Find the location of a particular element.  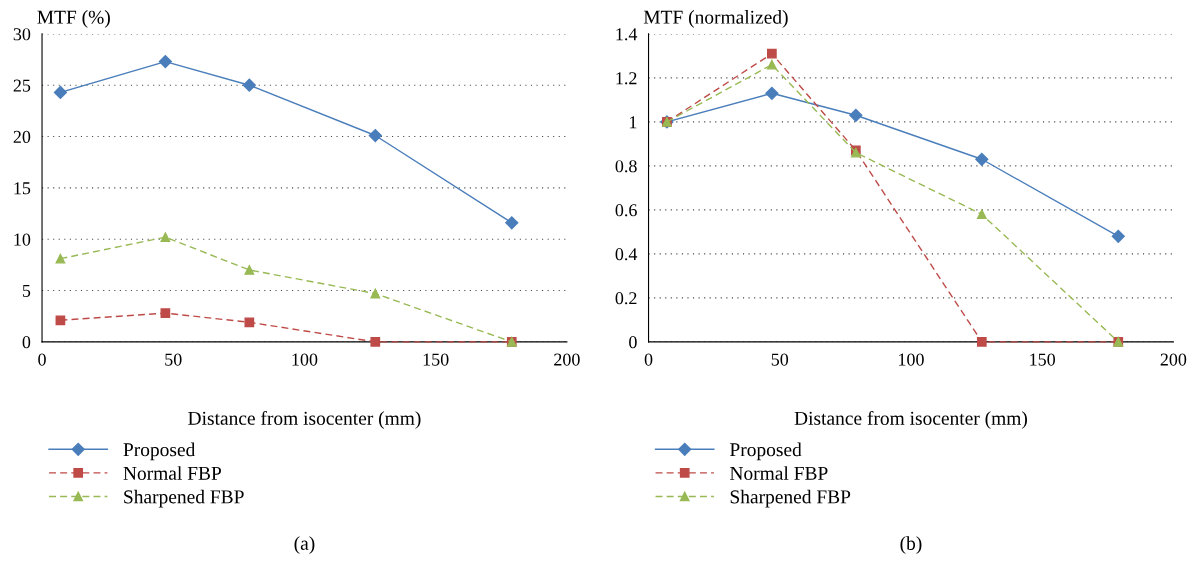

text: (b) is located at coordinates (911, 545).